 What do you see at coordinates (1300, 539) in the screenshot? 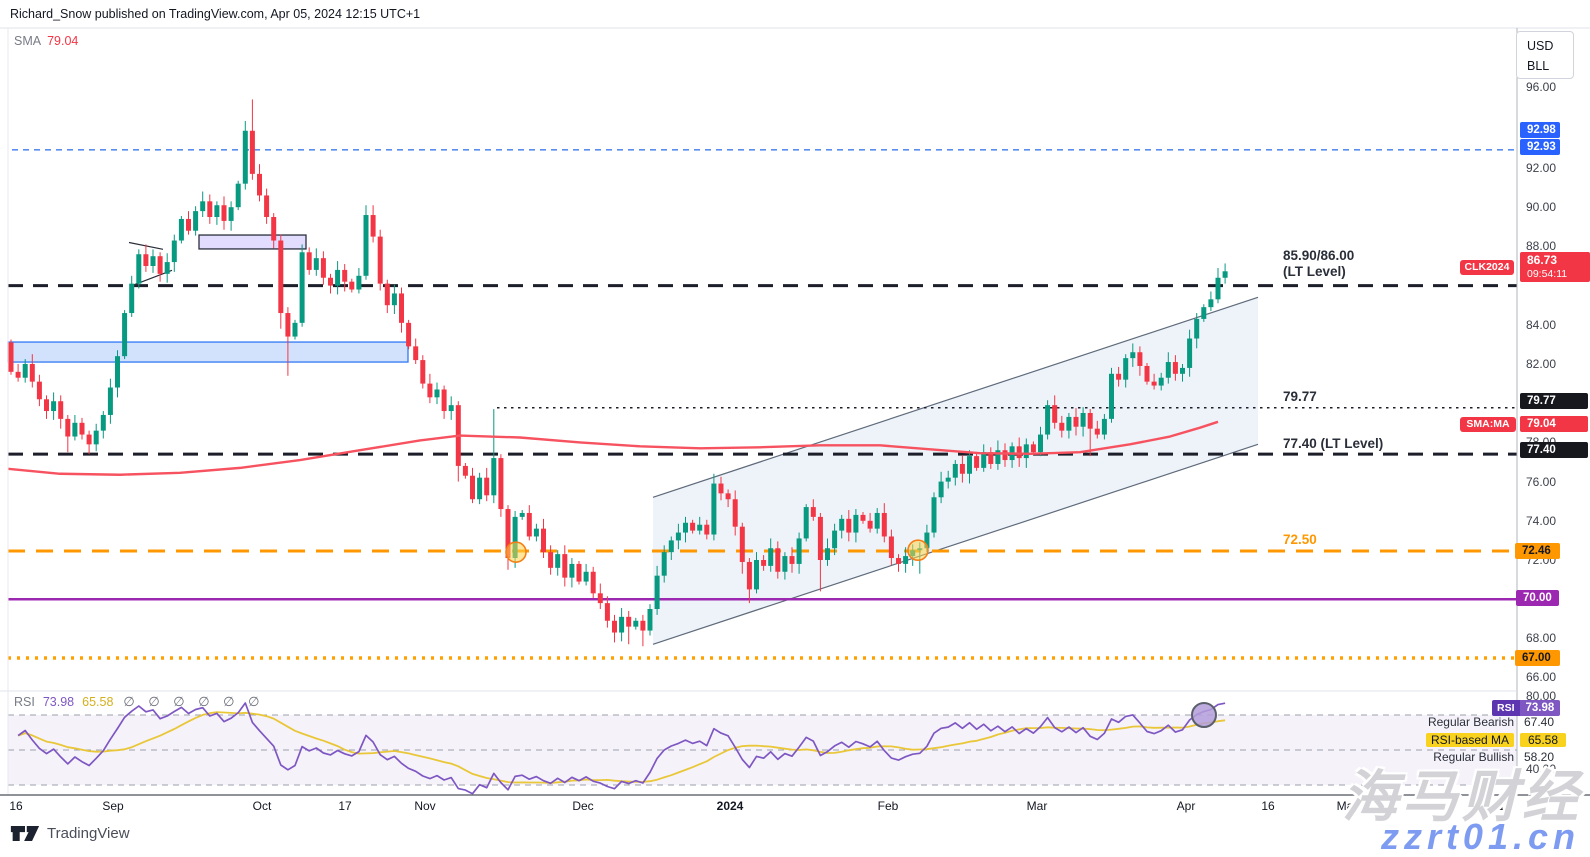
I see `level-annotation-3: 72.50` at bounding box center [1300, 539].